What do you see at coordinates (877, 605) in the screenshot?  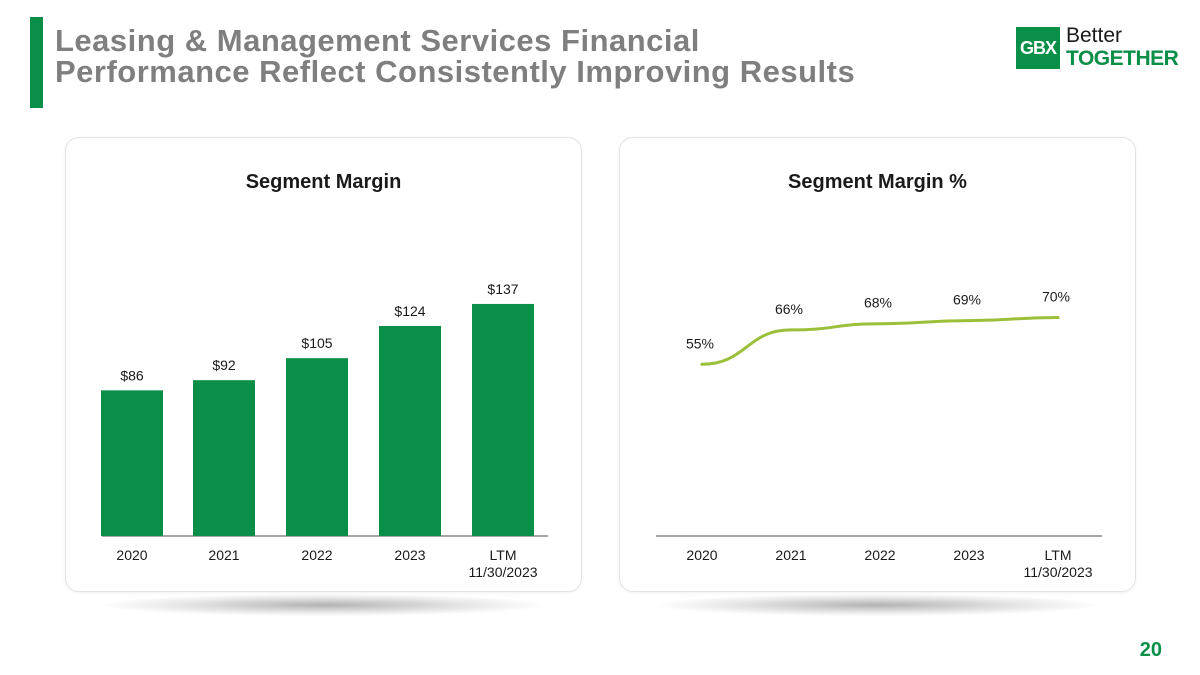 I see `card-shadow-right` at bounding box center [877, 605].